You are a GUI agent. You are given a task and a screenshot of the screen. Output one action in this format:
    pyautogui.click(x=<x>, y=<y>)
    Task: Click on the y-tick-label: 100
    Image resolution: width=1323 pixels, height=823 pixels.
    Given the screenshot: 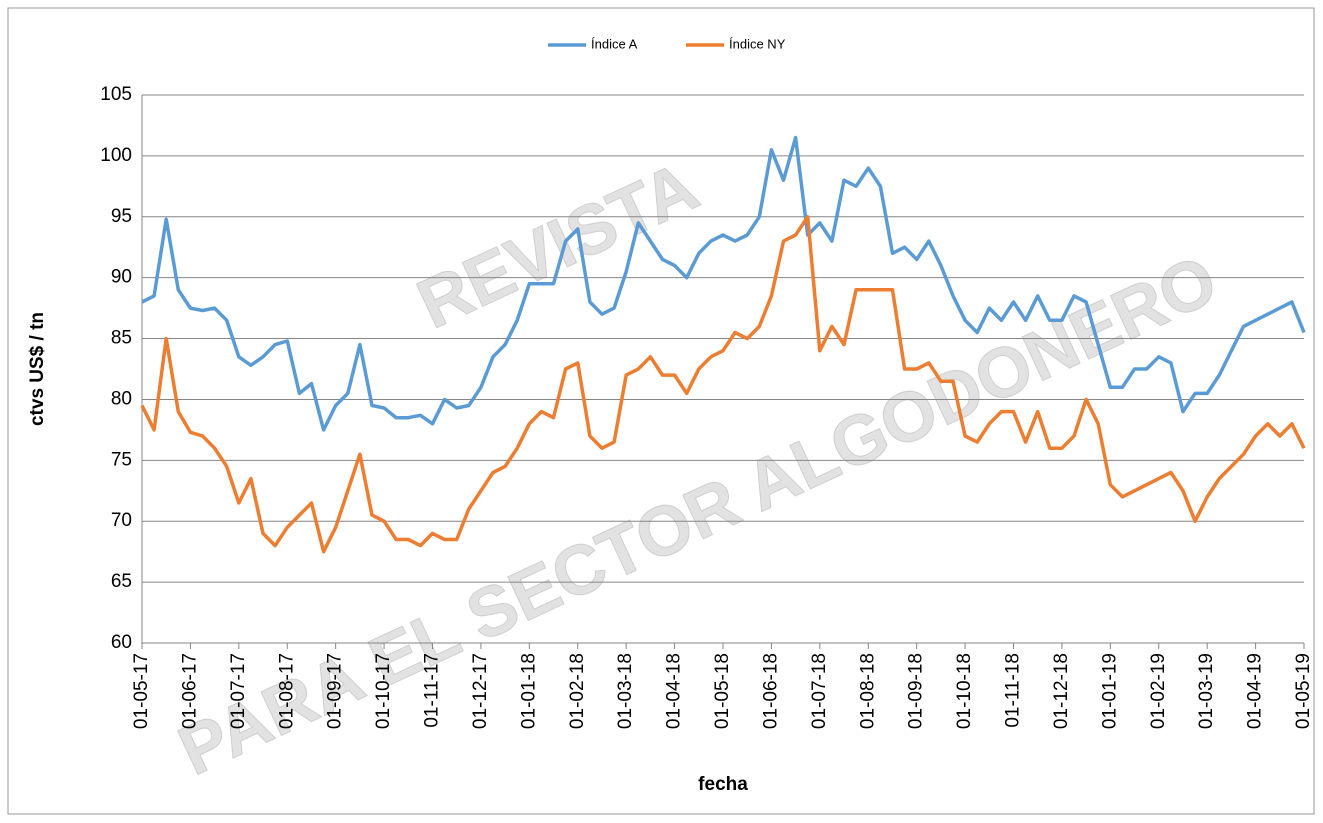 What is the action you would take?
    pyautogui.click(x=116, y=155)
    